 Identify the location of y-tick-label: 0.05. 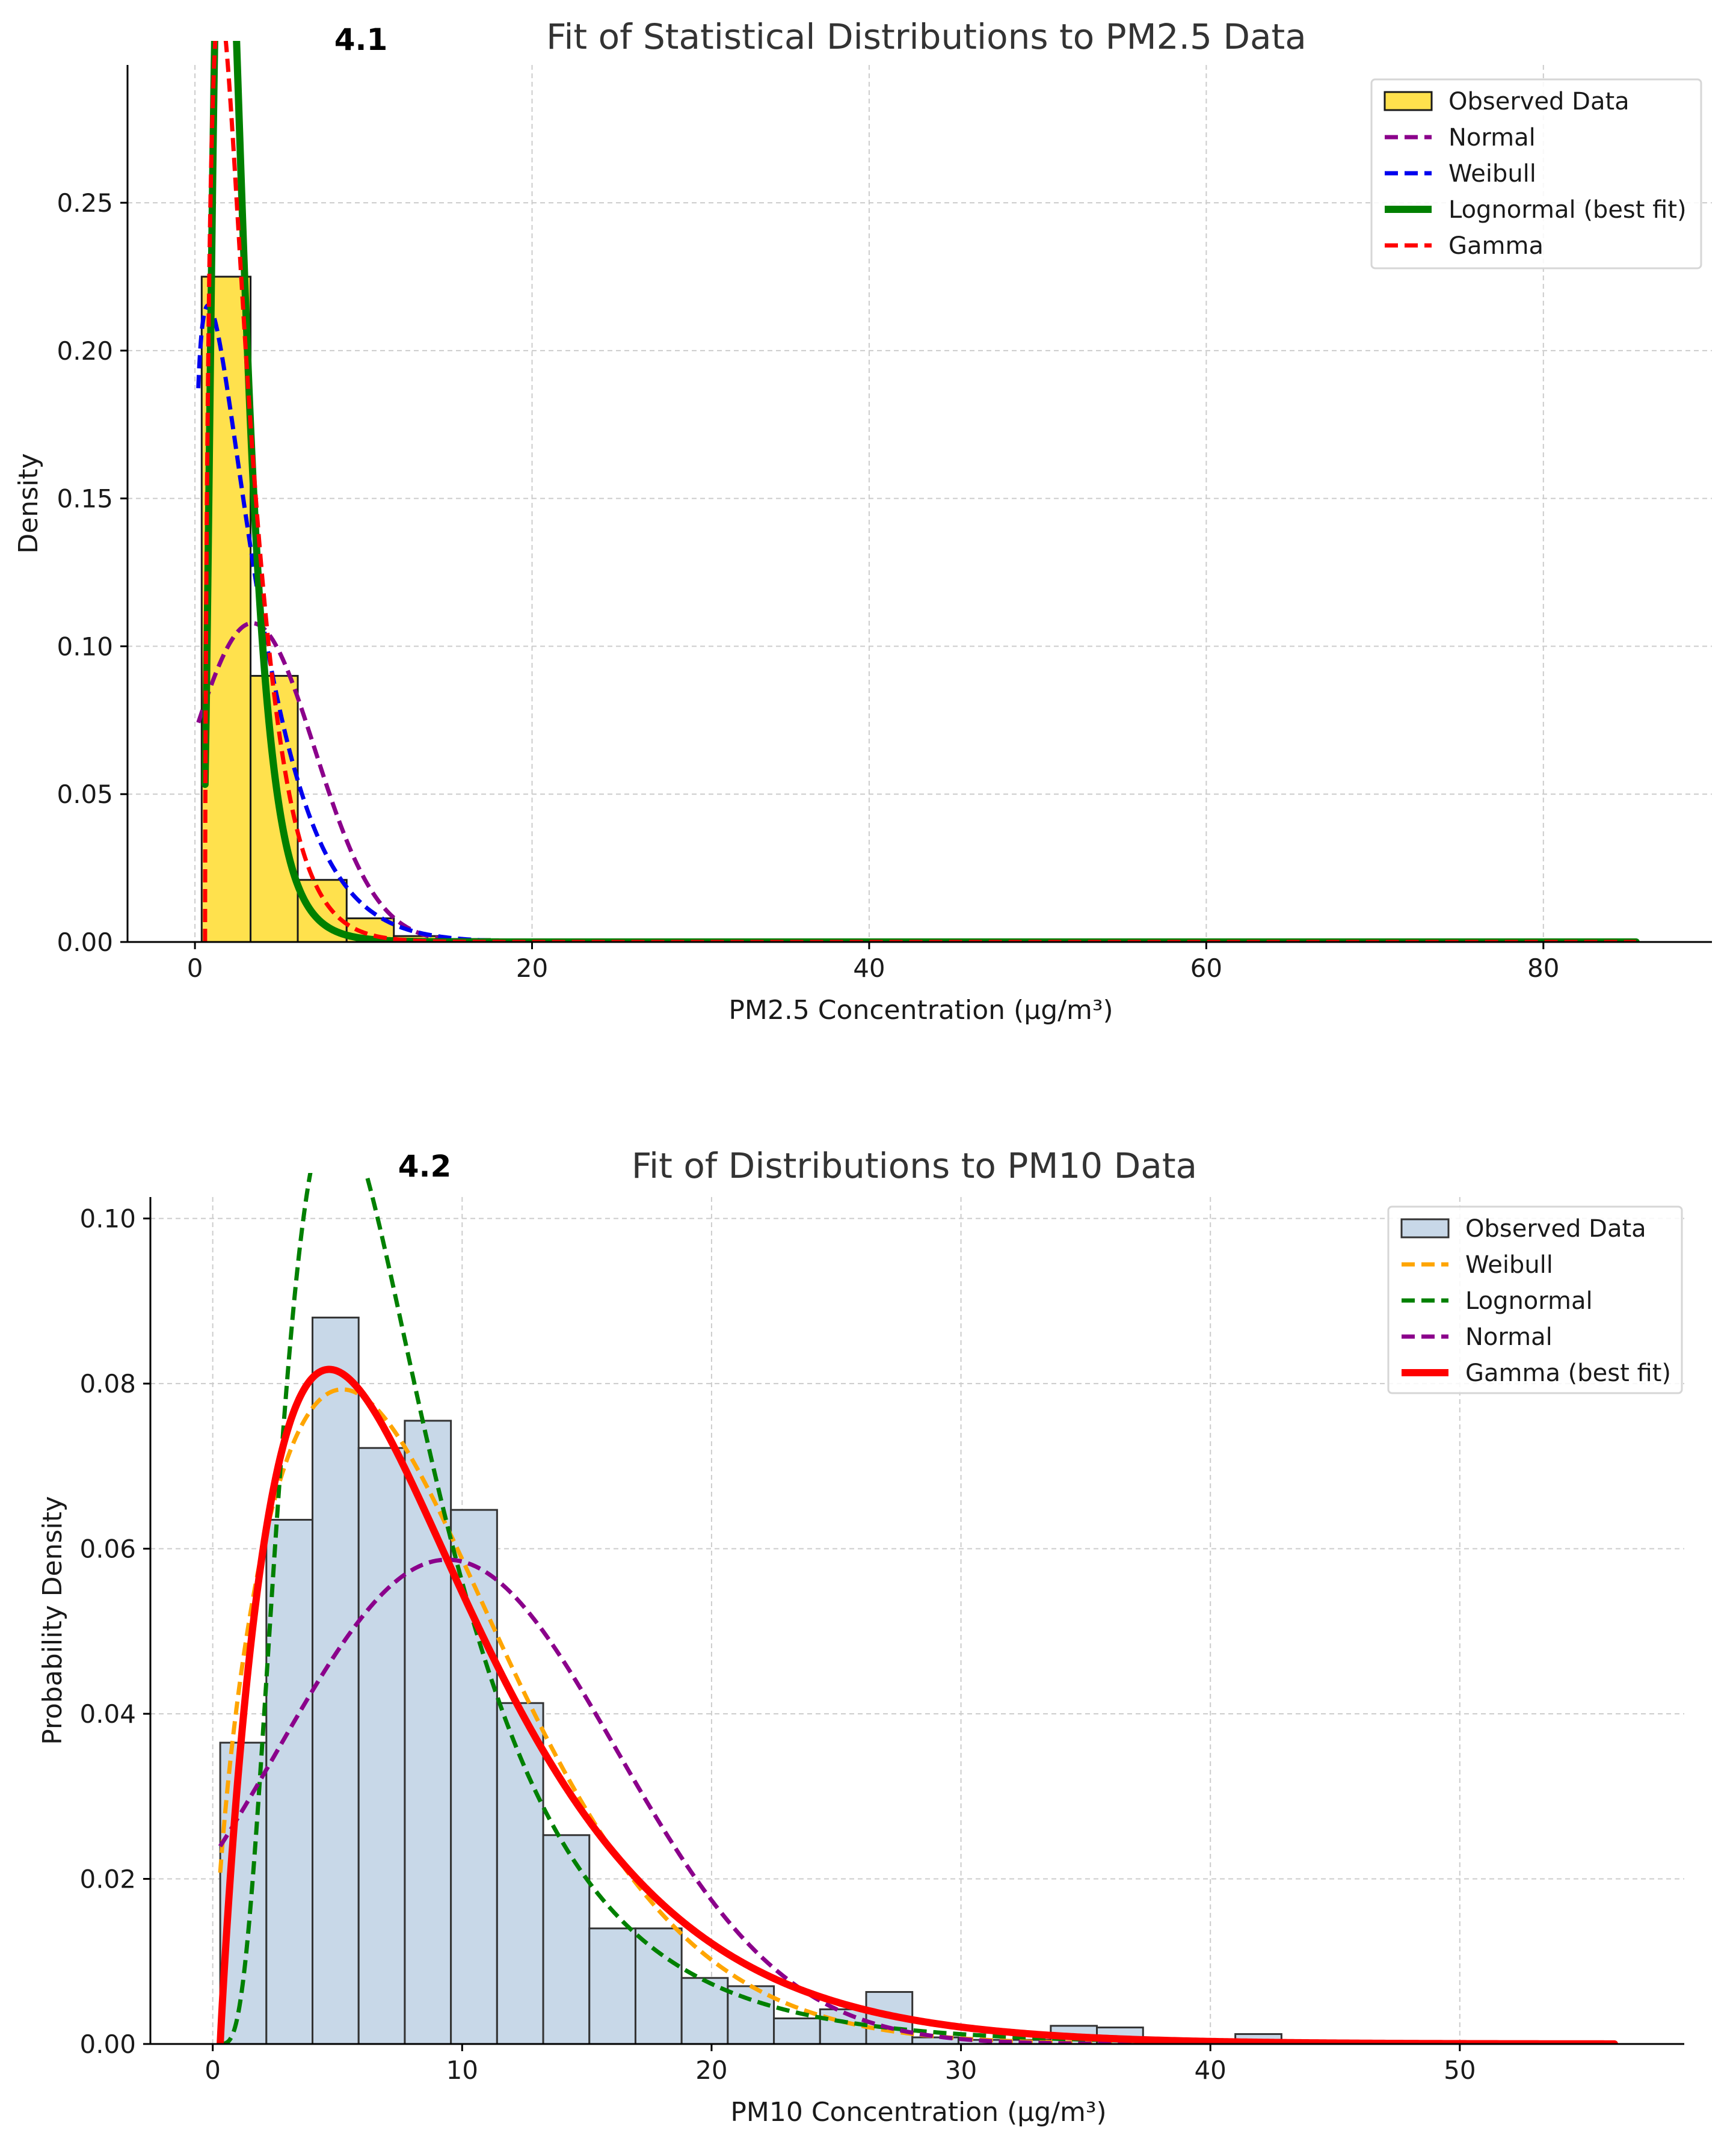
(85, 794).